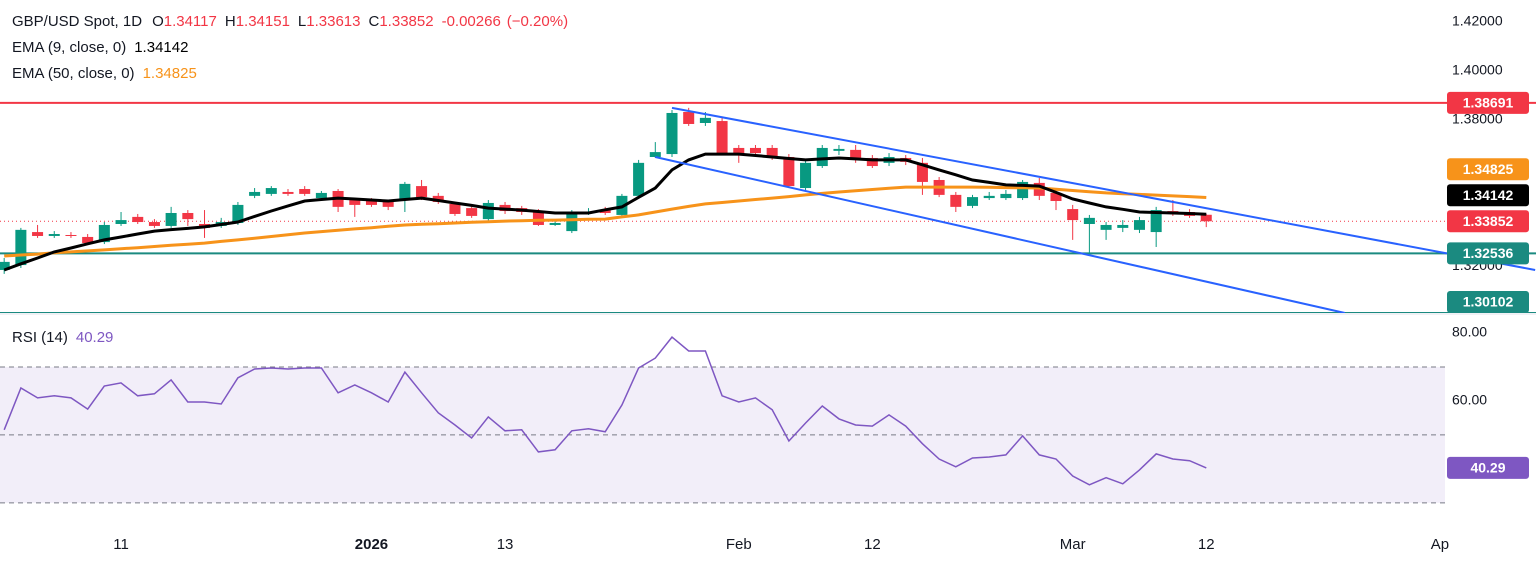 This screenshot has width=1536, height=564. I want to click on legend-entry: EMA (9, close, 0) 1.34142, so click(100, 47).